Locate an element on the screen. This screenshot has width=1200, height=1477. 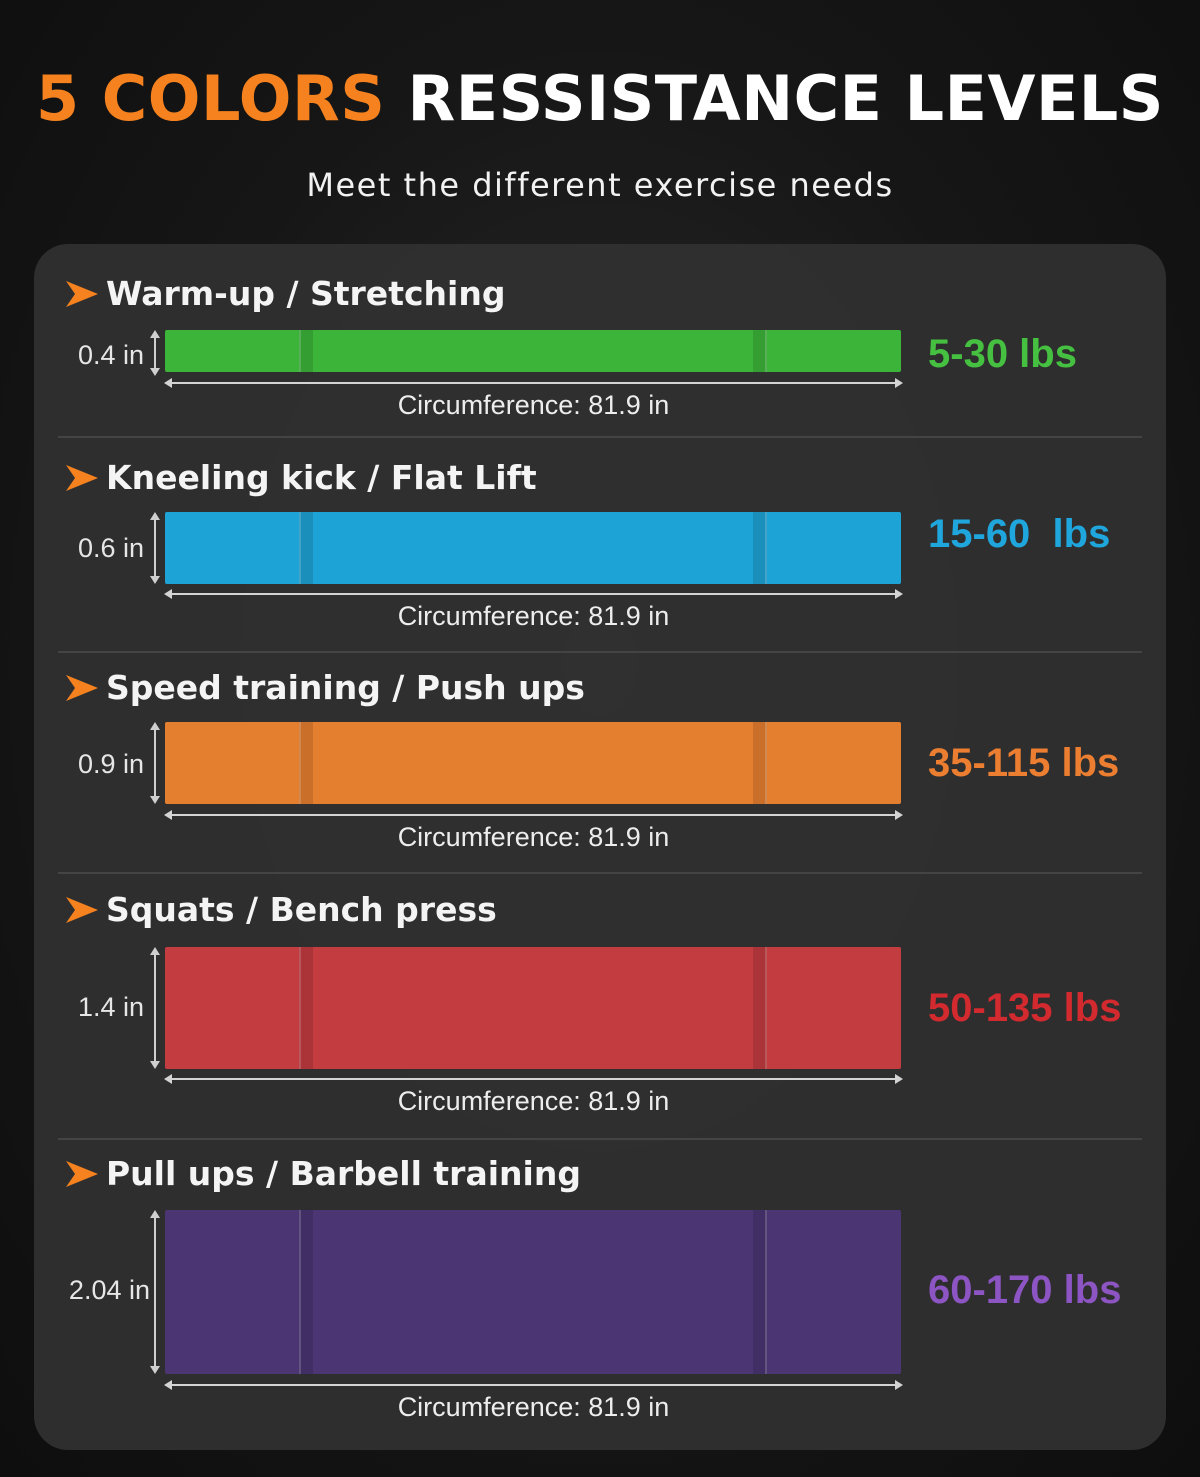
band-use-title: Squats / Bench press is located at coordinates (281, 909).